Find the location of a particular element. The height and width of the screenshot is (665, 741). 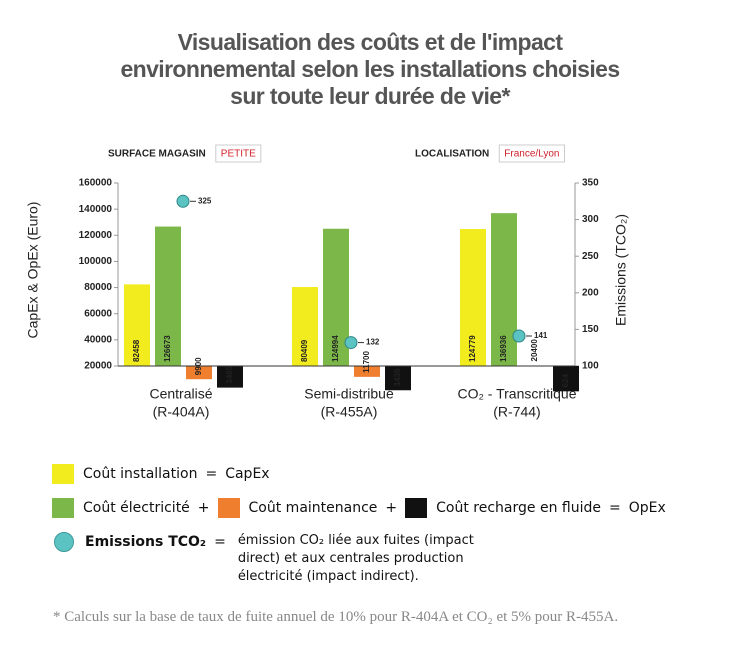

filter-value: France/Lyon is located at coordinates (531, 154).